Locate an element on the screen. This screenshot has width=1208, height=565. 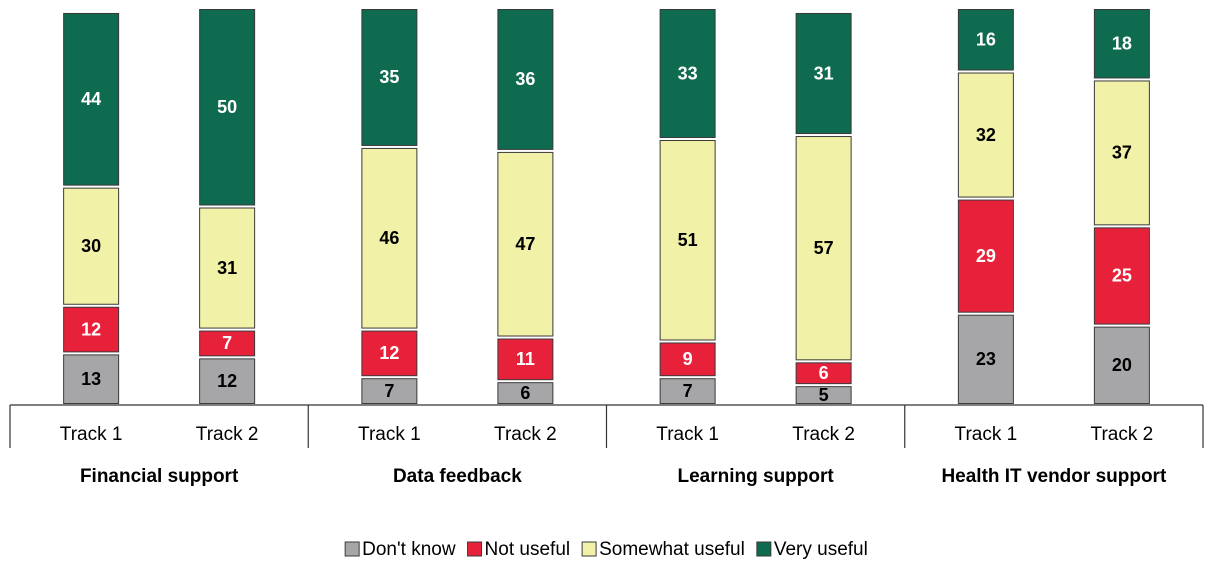
legend-label: Don't know is located at coordinates (409, 549).